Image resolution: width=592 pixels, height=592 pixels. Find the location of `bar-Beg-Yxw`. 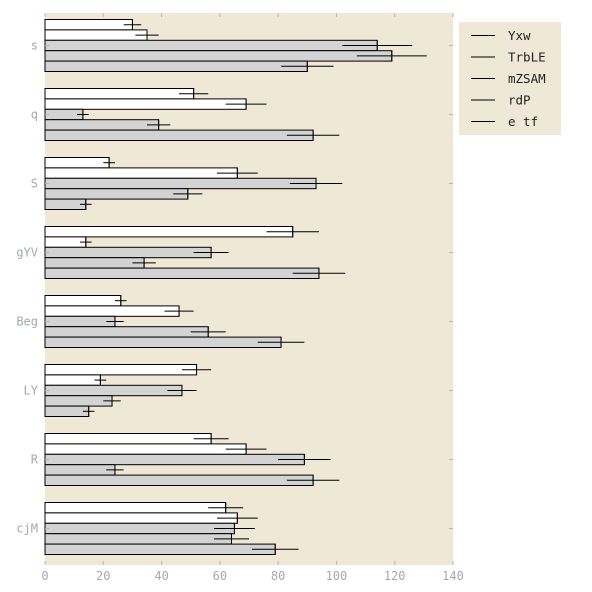

bar-Beg-Yxw is located at coordinates (83, 301).